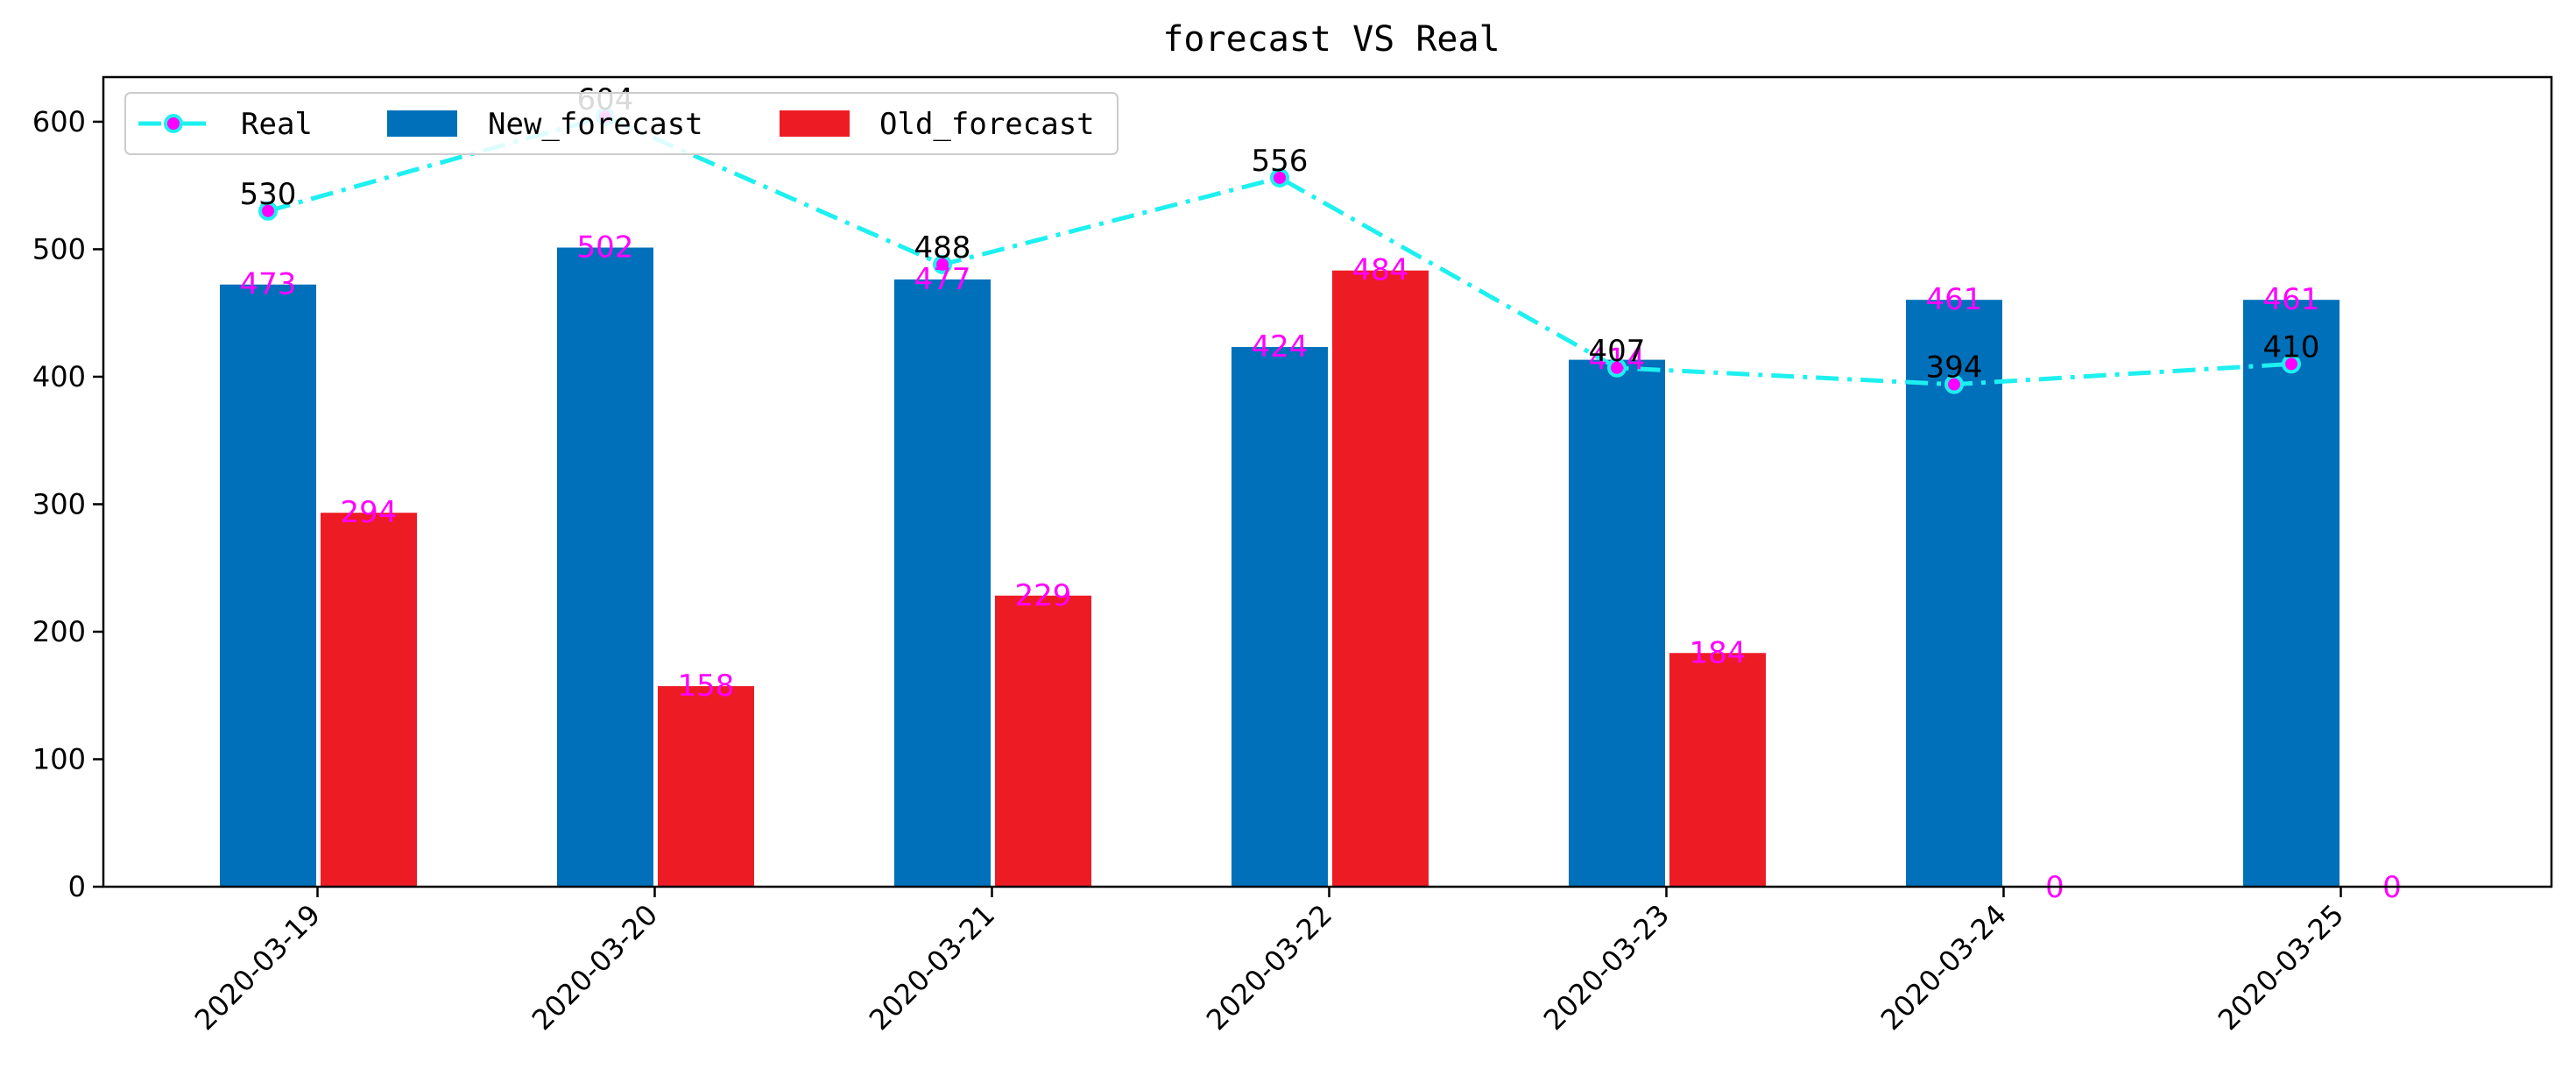 The width and height of the screenshot is (2576, 1090). I want to click on old-forecast-value-label: 184, so click(1718, 652).